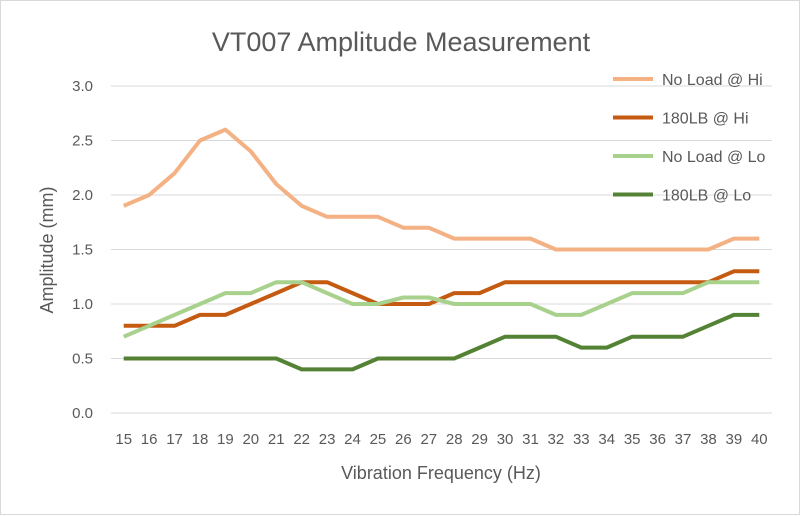  I want to click on x-tick-label: 21, so click(276, 439).